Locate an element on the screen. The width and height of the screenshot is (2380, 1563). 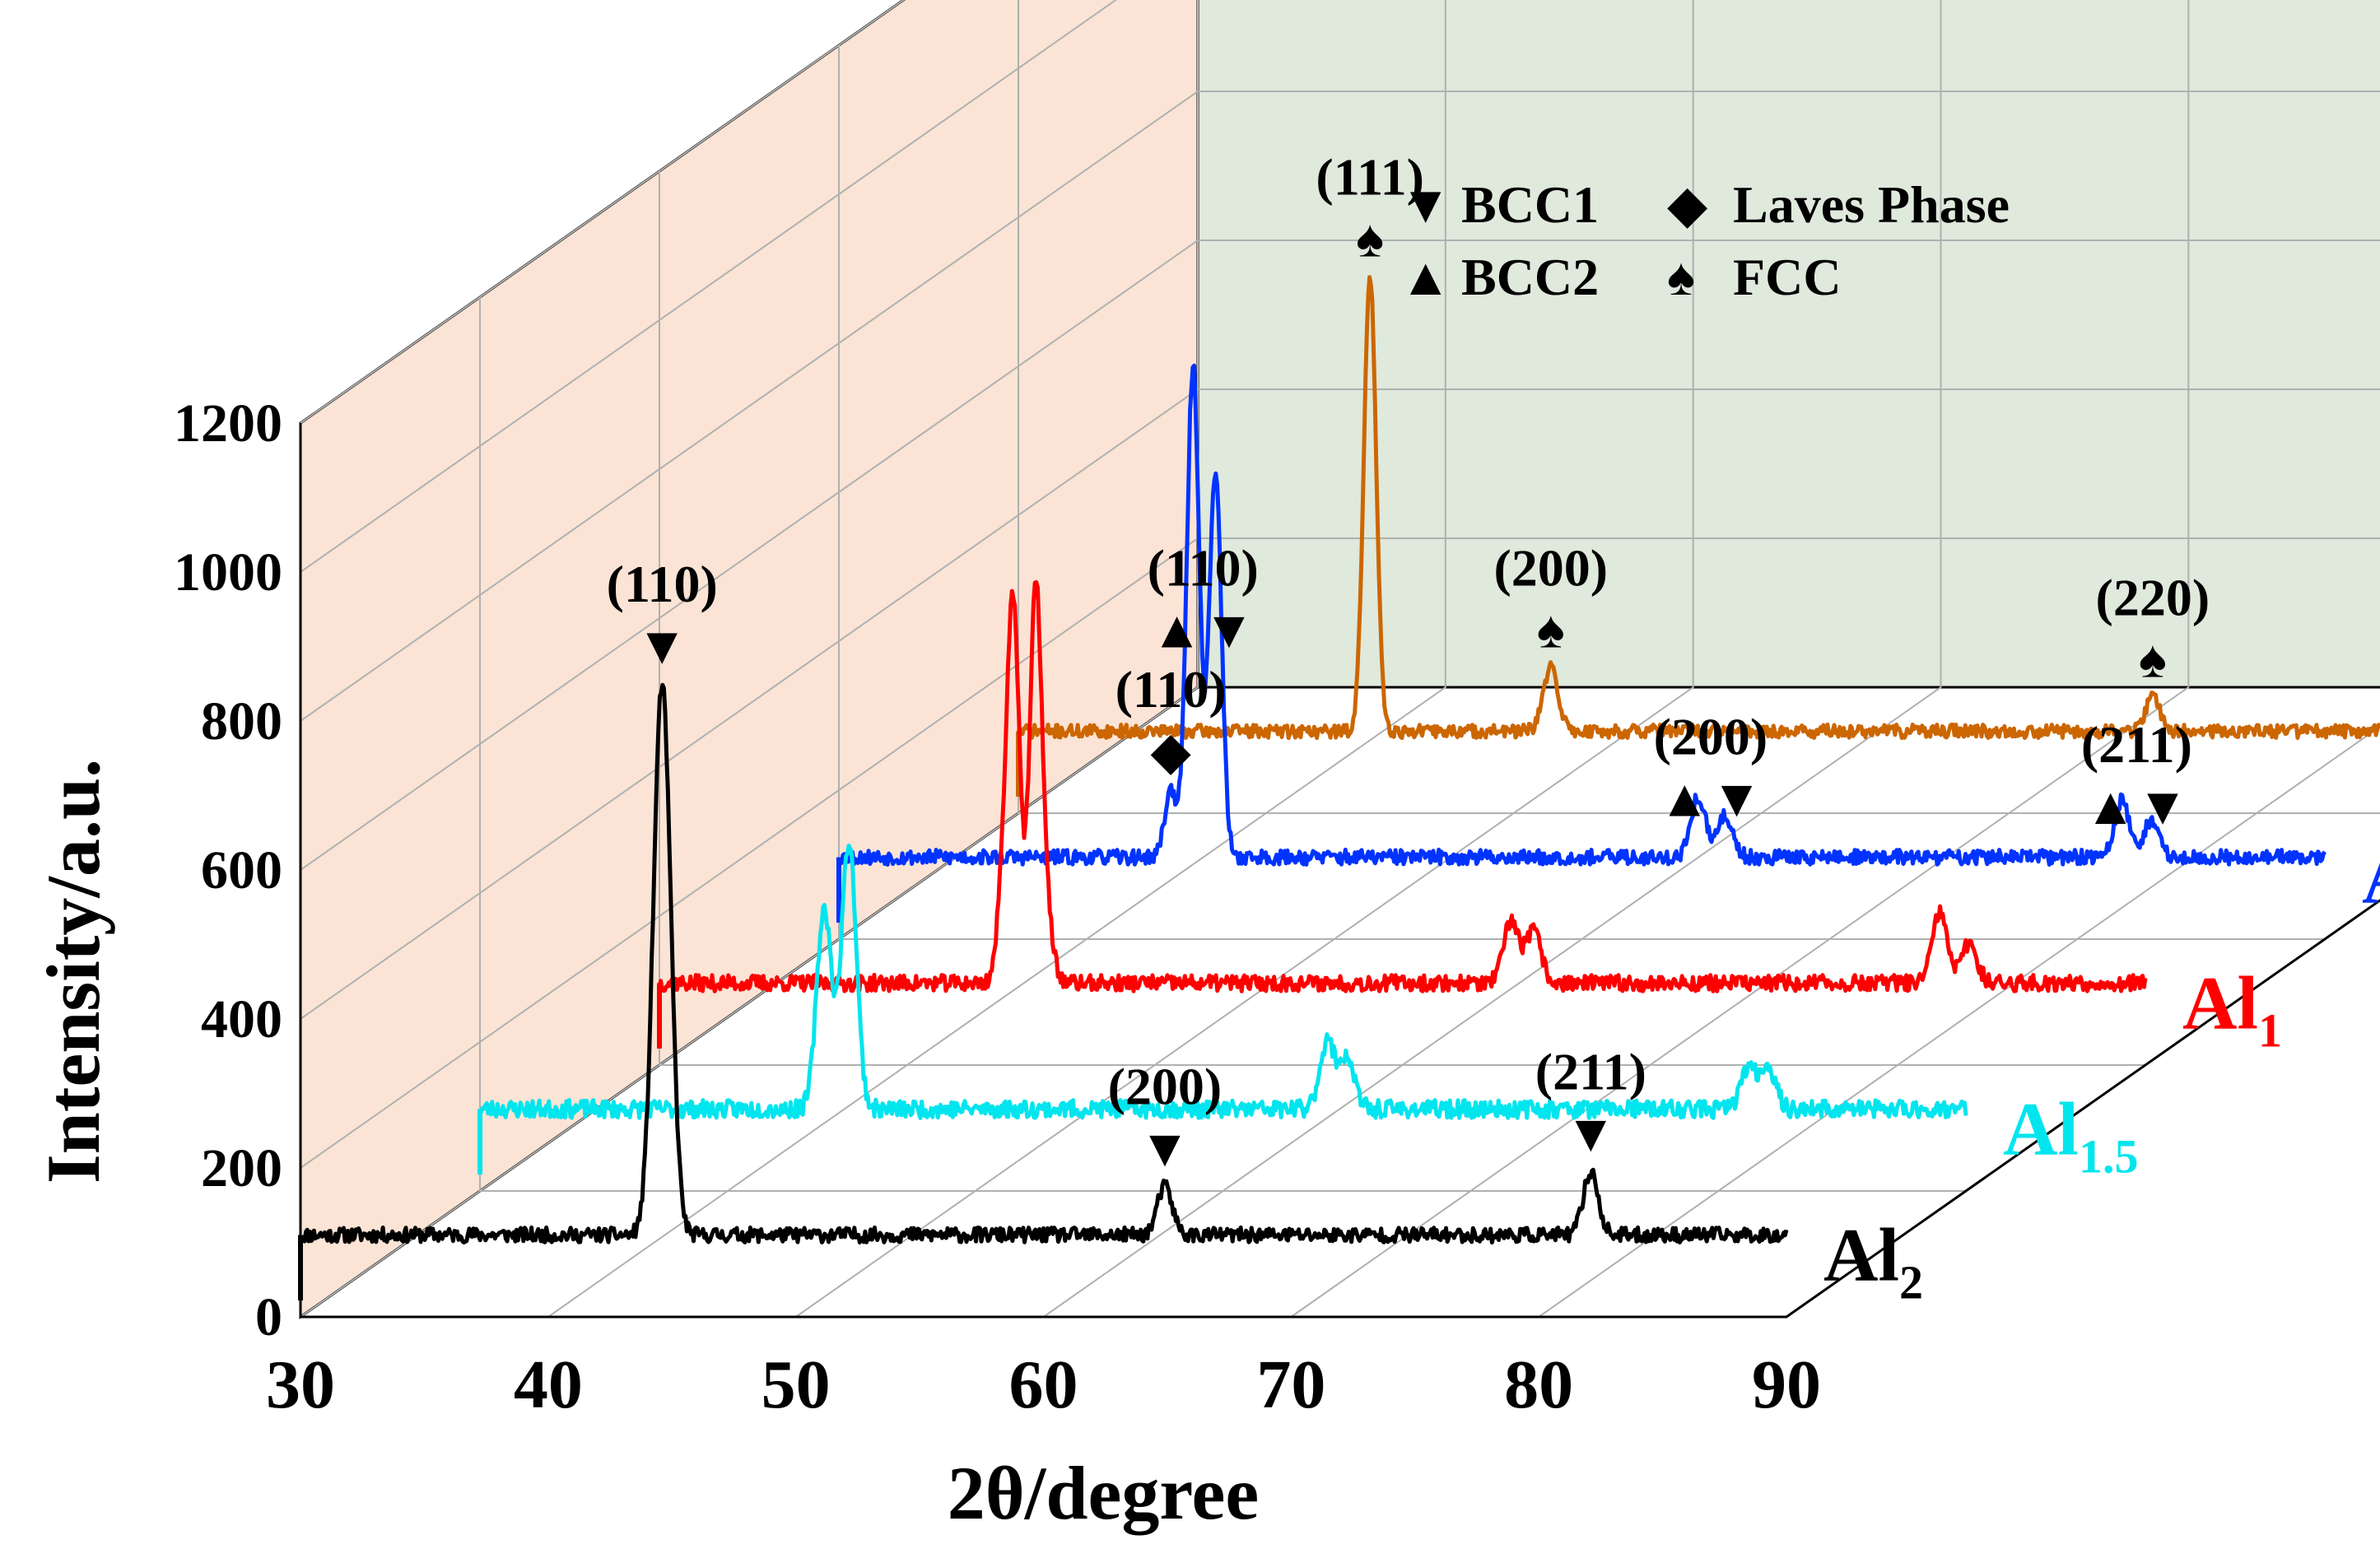
x-tick-label: 80 is located at coordinates (1538, 1385).